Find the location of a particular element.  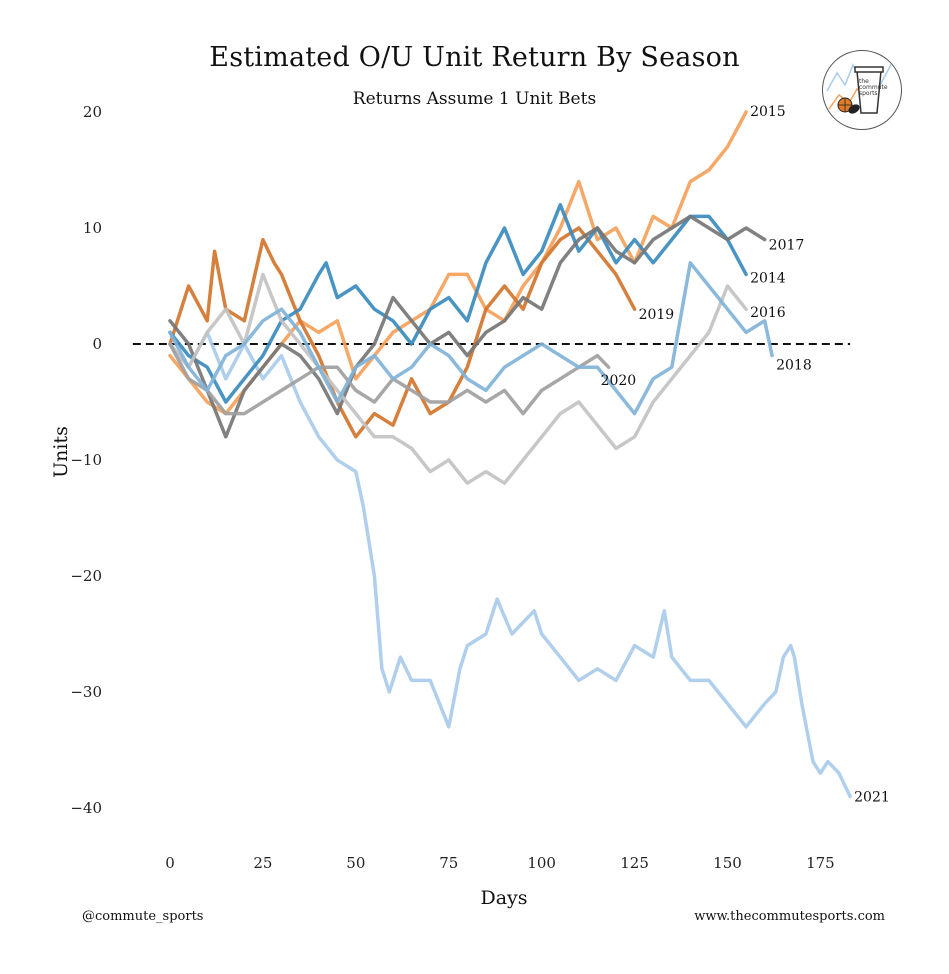

series-line-2014 is located at coordinates (458, 303).